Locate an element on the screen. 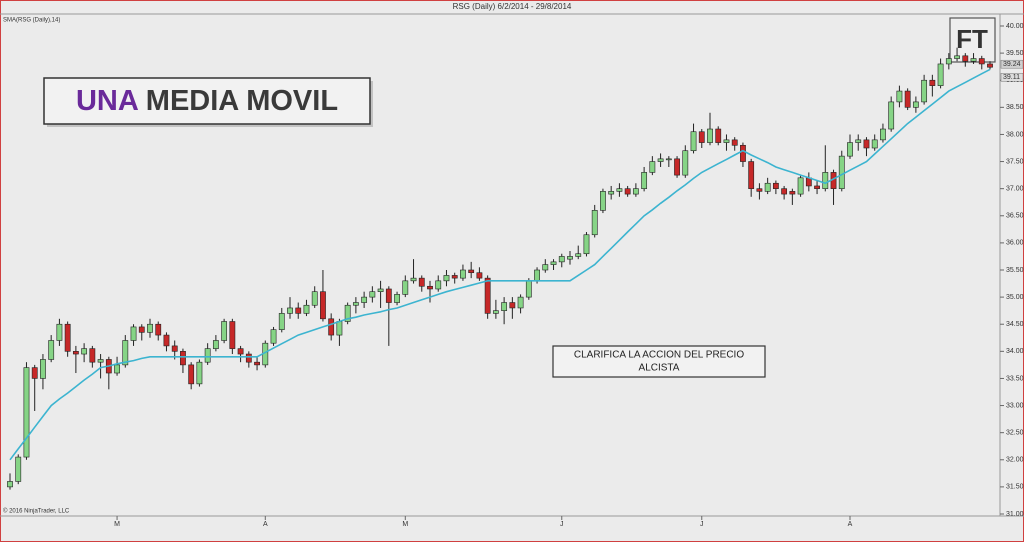 The image size is (1024, 542). y-tick-label: 34.50 is located at coordinates (1015, 324).